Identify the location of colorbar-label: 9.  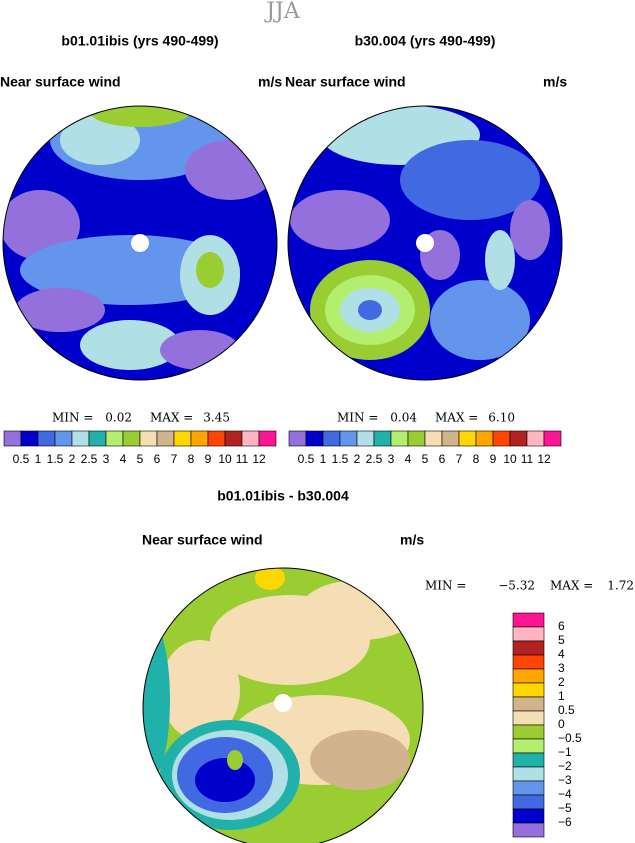
(208, 459).